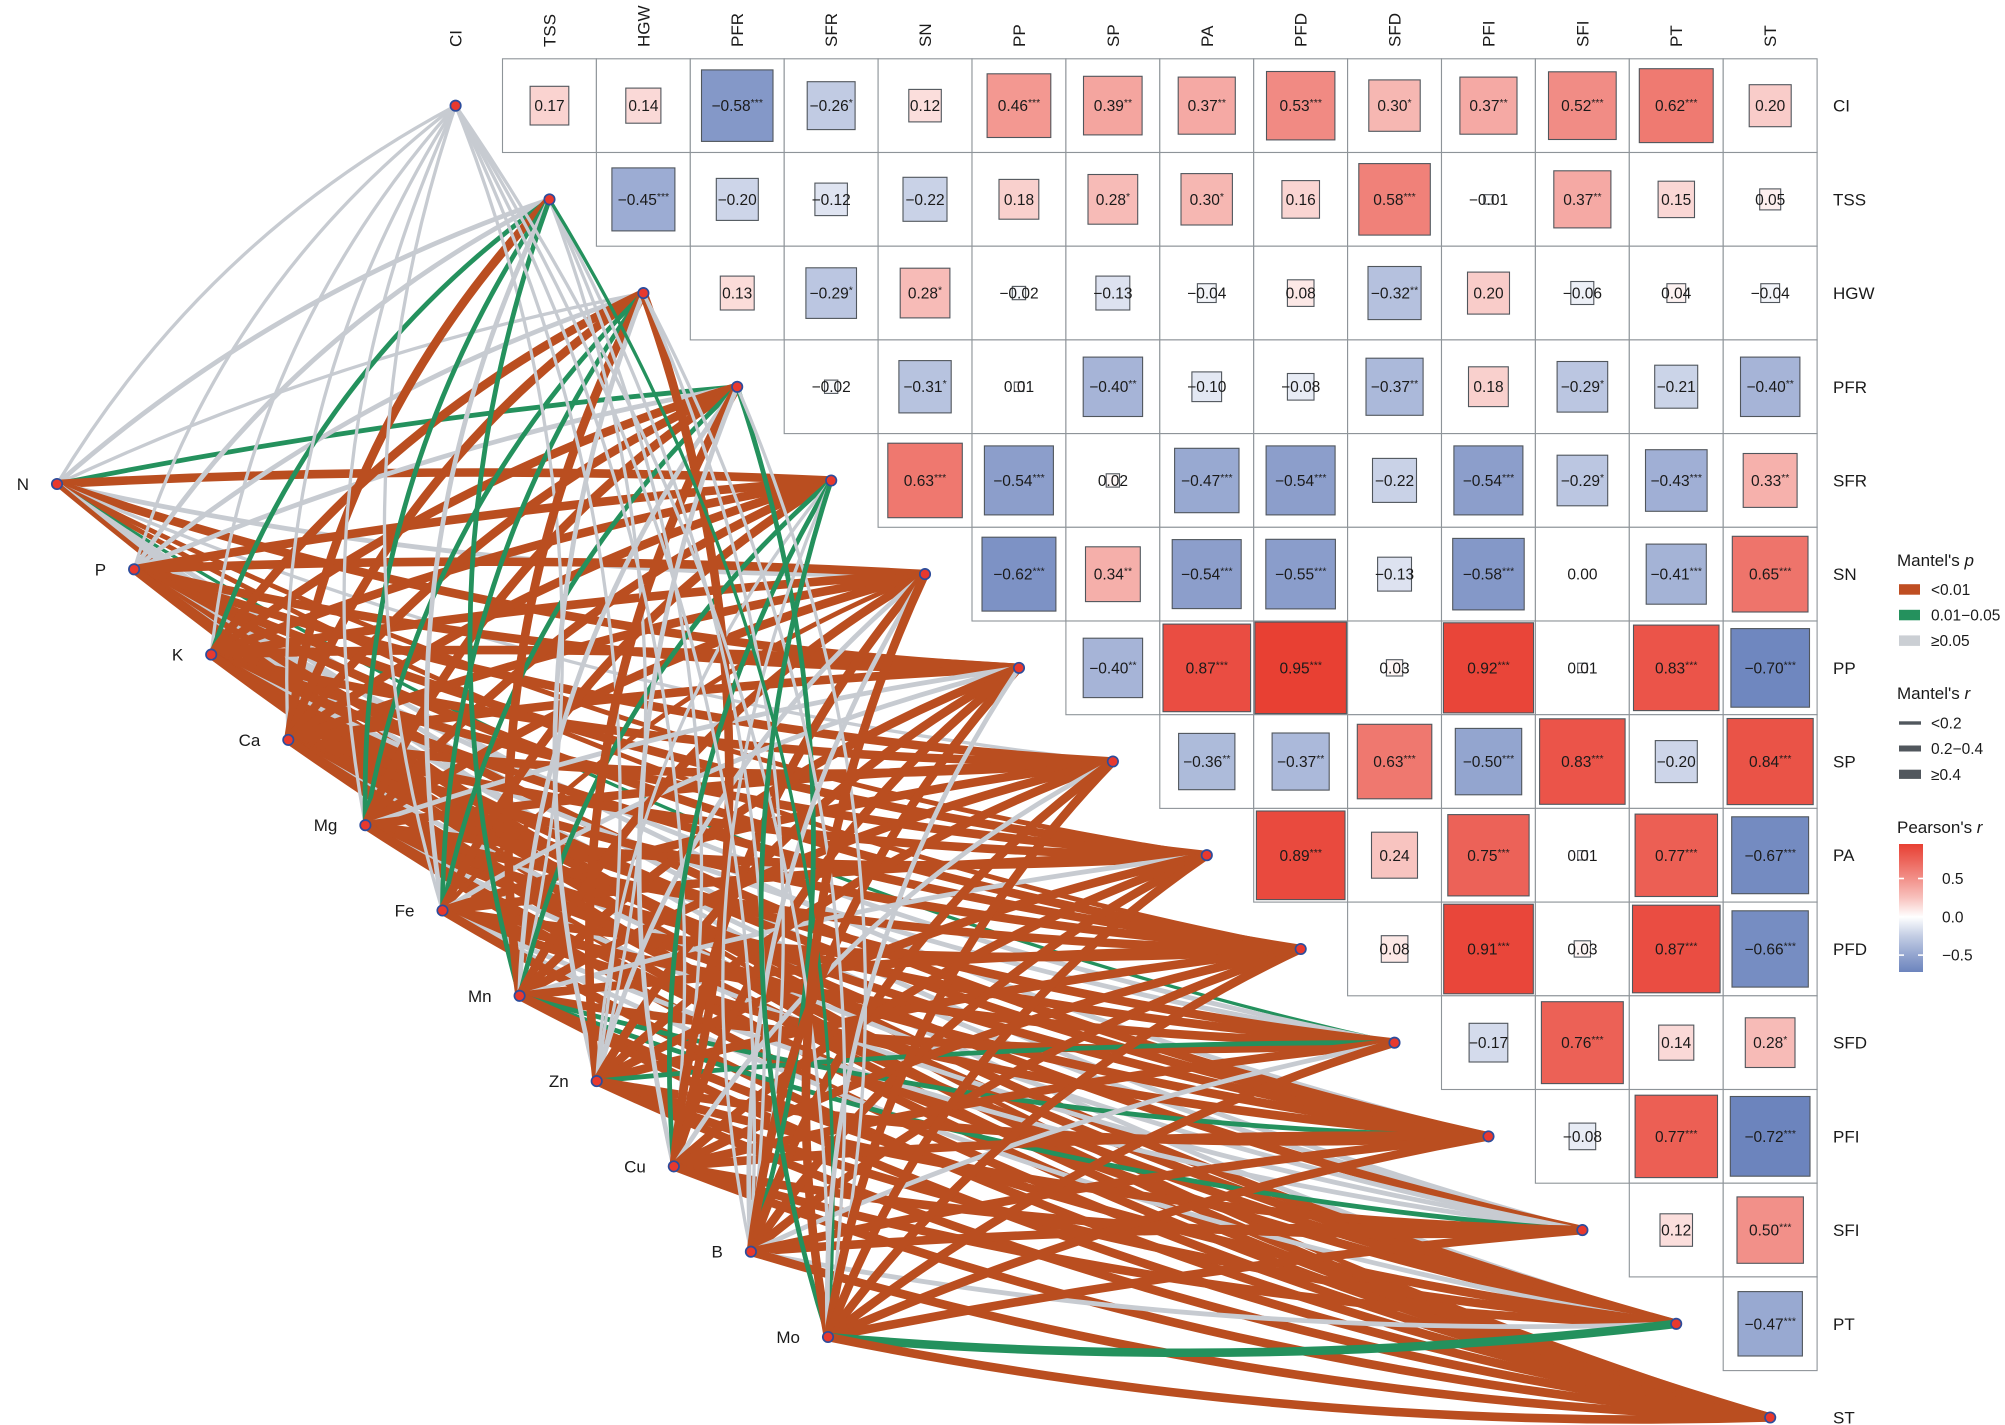 This screenshot has height=1425, width=2005. Describe the element at coordinates (480, 996) in the screenshot. I see `svg-text: Mn` at that location.